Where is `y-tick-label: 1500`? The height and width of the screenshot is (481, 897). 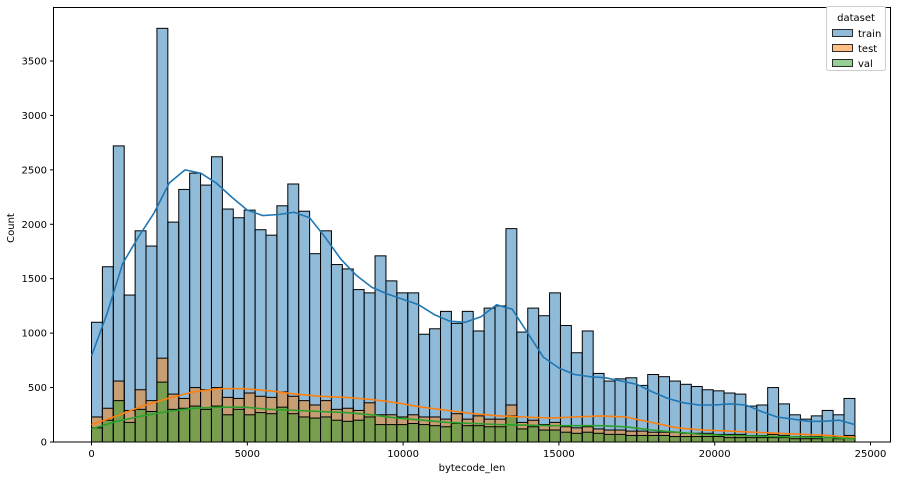 y-tick-label: 1500 is located at coordinates (34, 279).